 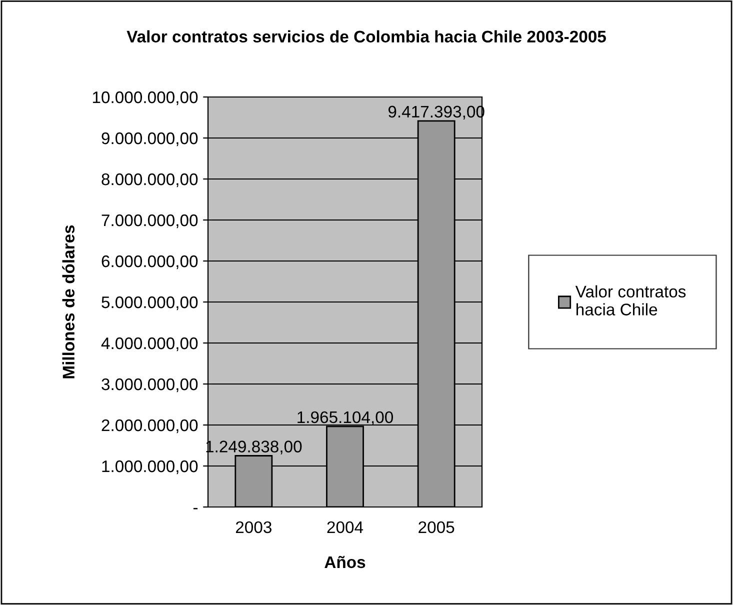 I want to click on y-tick-label: 8.000.000,00, so click(x=150, y=180).